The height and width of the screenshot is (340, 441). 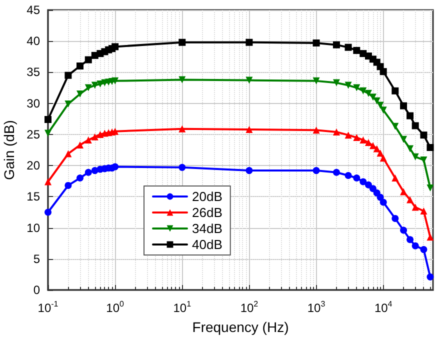 I want to click on y-tick-label: 20, so click(x=33, y=165).